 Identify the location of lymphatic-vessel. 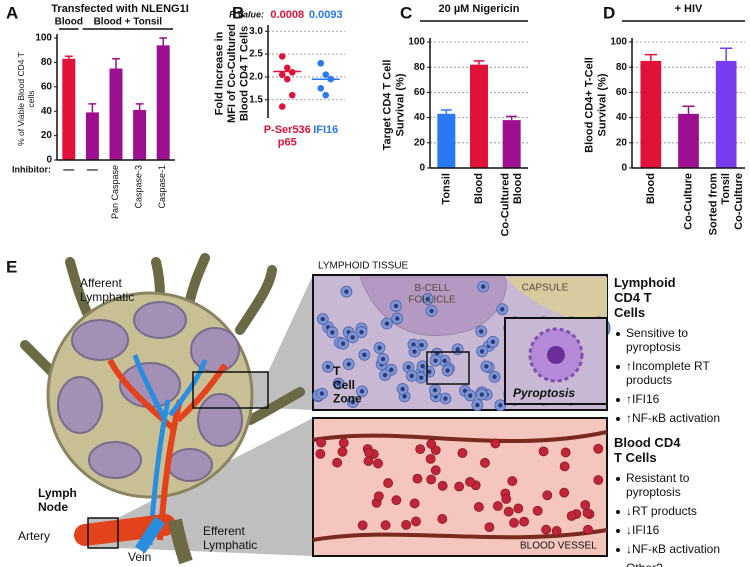
(162, 339).